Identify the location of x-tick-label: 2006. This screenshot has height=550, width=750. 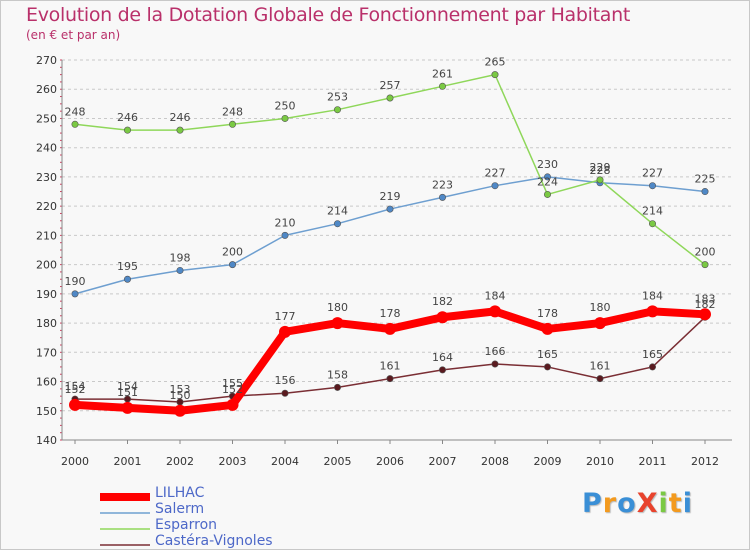
(390, 461).